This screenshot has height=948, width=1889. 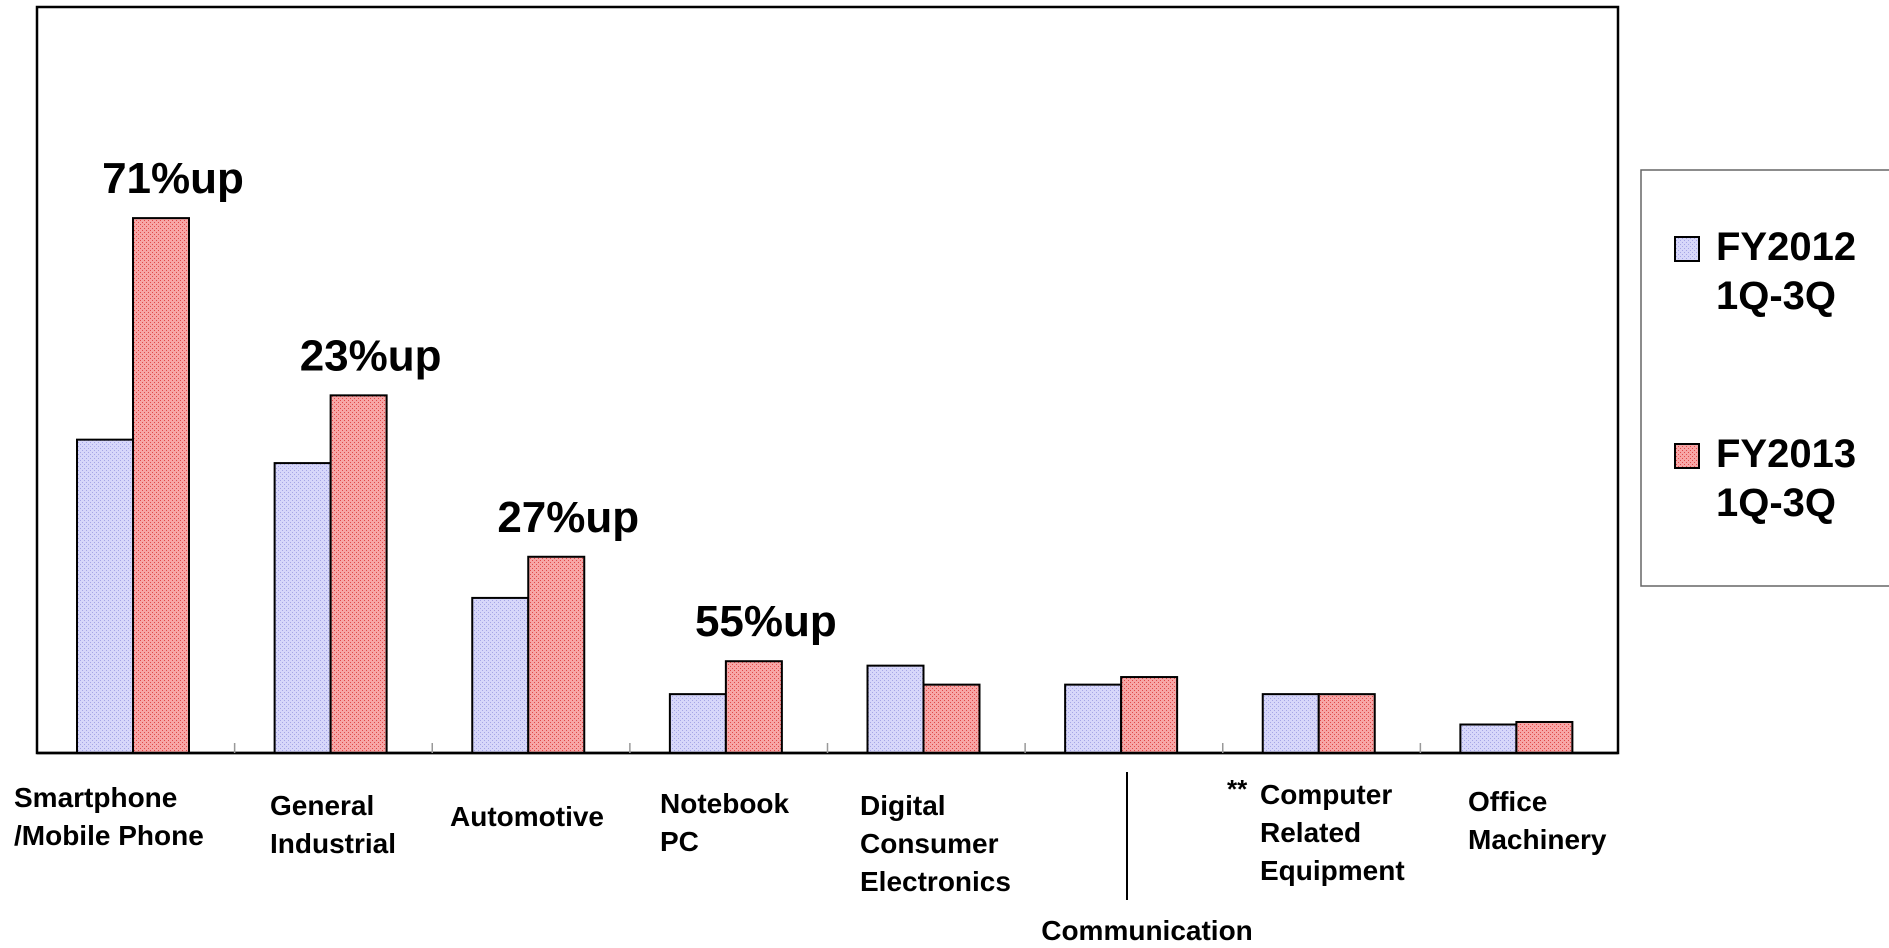 What do you see at coordinates (1346, 723) in the screenshot?
I see `bar-fy2013-computer-related-equipment` at bounding box center [1346, 723].